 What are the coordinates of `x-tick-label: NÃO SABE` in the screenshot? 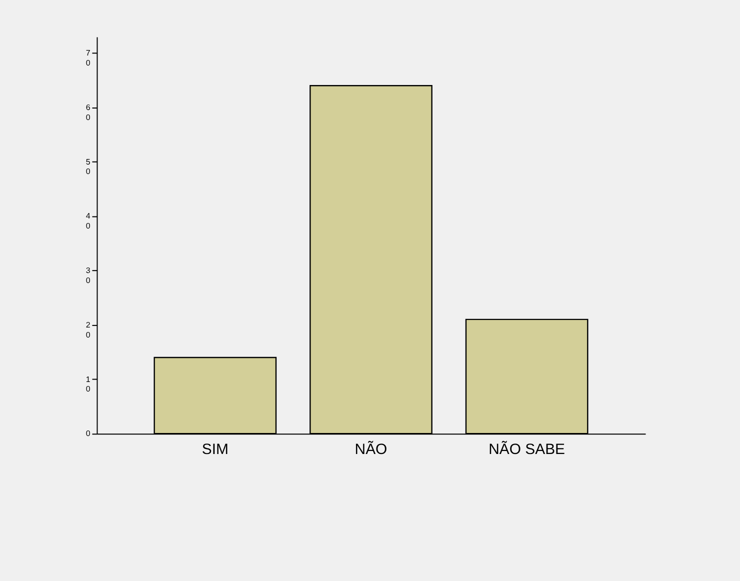 It's located at (527, 449).